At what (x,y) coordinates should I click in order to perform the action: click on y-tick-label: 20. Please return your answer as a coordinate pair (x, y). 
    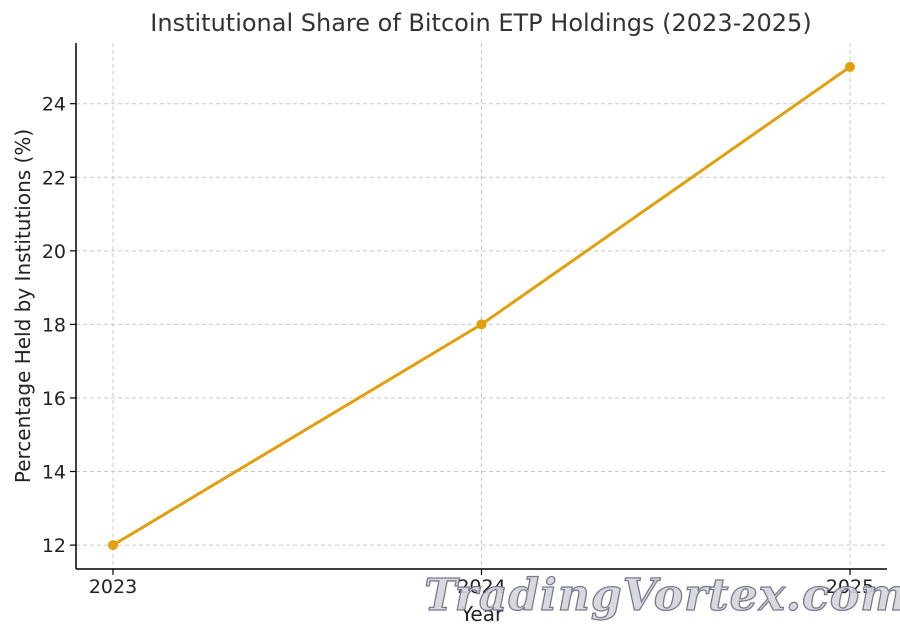
    Looking at the image, I should click on (54, 252).